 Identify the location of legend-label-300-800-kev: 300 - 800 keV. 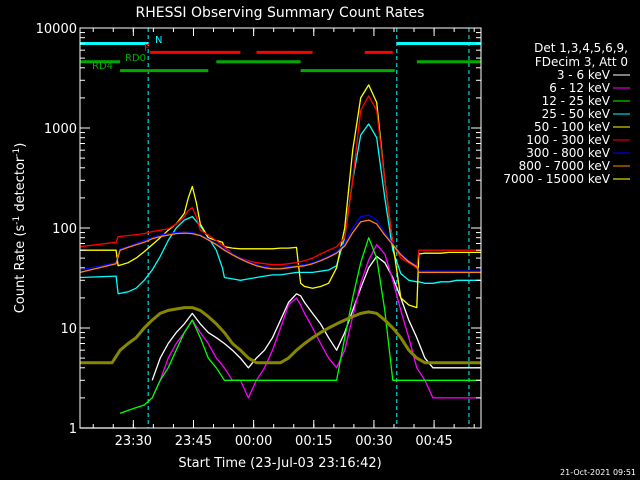
(568, 153).